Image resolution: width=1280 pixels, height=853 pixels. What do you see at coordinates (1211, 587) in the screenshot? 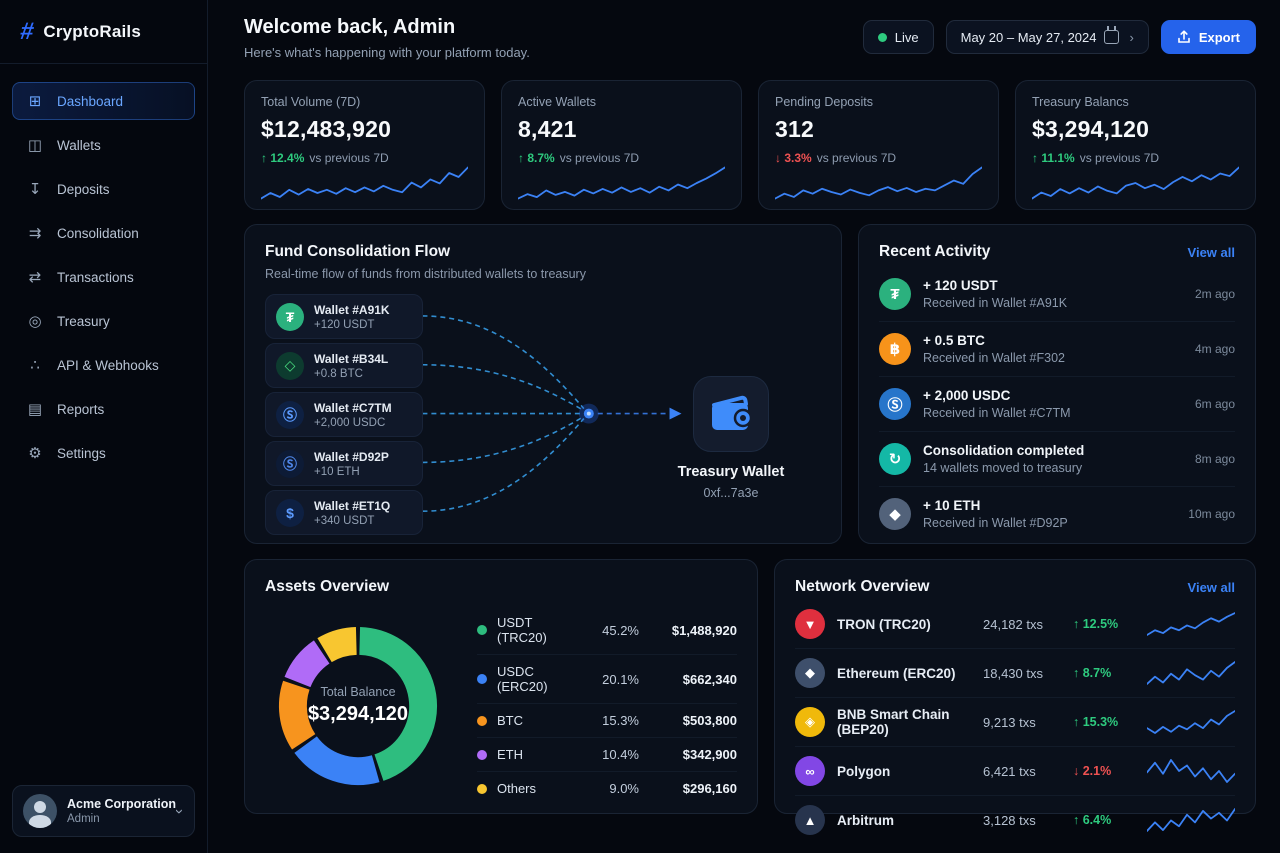
I see `network-view-all-link: View all` at bounding box center [1211, 587].